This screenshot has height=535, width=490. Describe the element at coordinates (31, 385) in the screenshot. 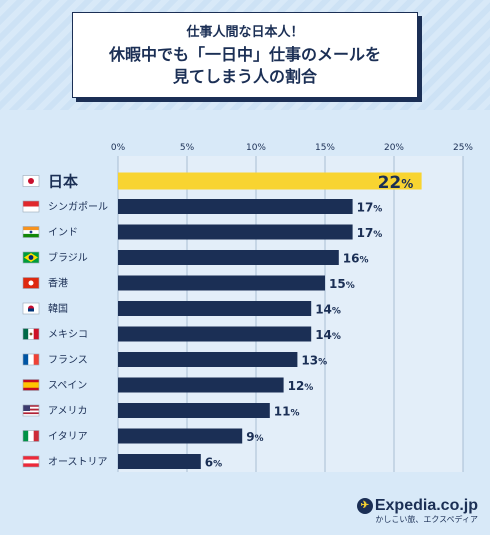

I see `spain-flag-icon` at that location.